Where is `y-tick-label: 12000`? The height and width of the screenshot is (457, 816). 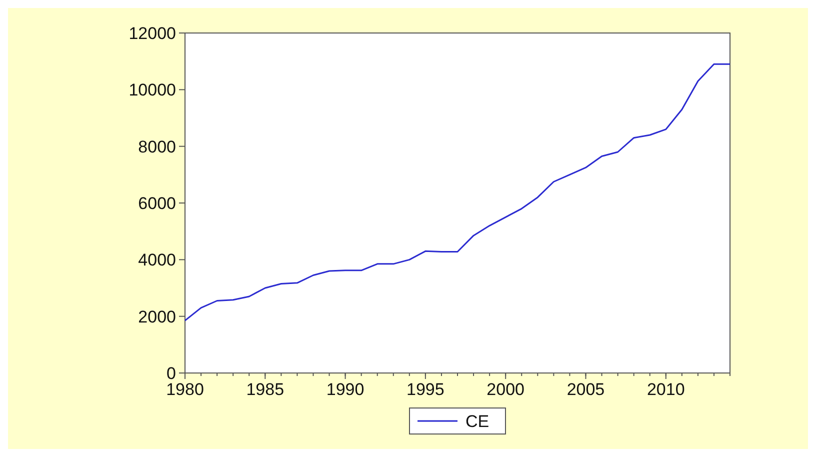 y-tick-label: 12000 is located at coordinates (152, 33).